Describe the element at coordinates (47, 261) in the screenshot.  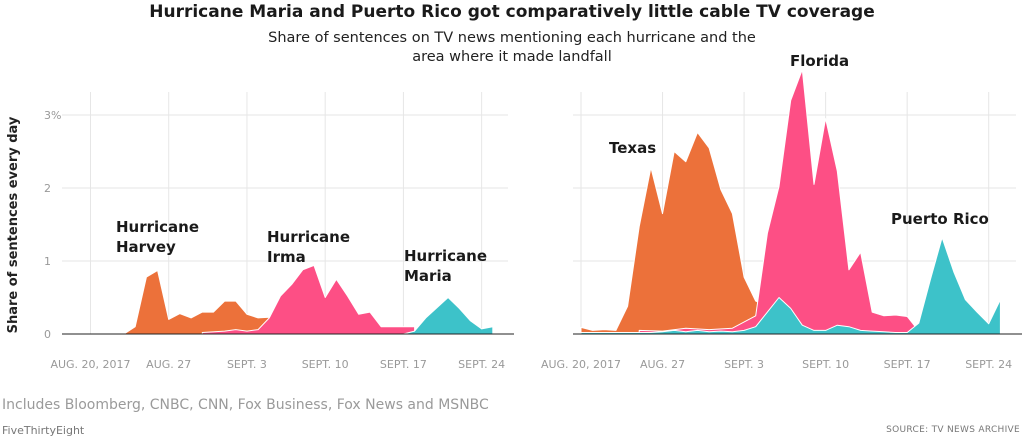
I see `y-tick-label: 1` at that location.